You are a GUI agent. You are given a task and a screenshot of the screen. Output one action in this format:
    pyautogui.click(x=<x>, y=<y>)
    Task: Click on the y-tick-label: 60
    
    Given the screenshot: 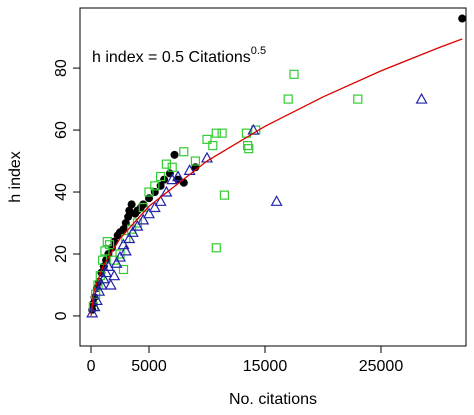 What is the action you would take?
    pyautogui.click(x=61, y=130)
    